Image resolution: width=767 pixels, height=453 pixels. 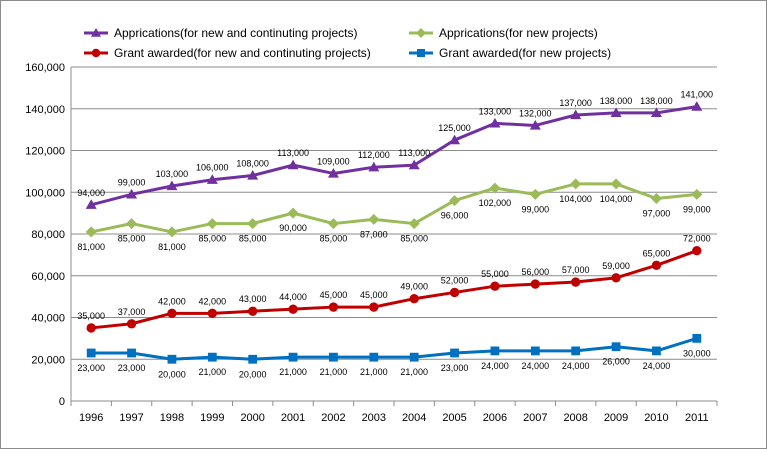 What do you see at coordinates (616, 418) in the screenshot?
I see `x-tick-label: 2009` at bounding box center [616, 418].